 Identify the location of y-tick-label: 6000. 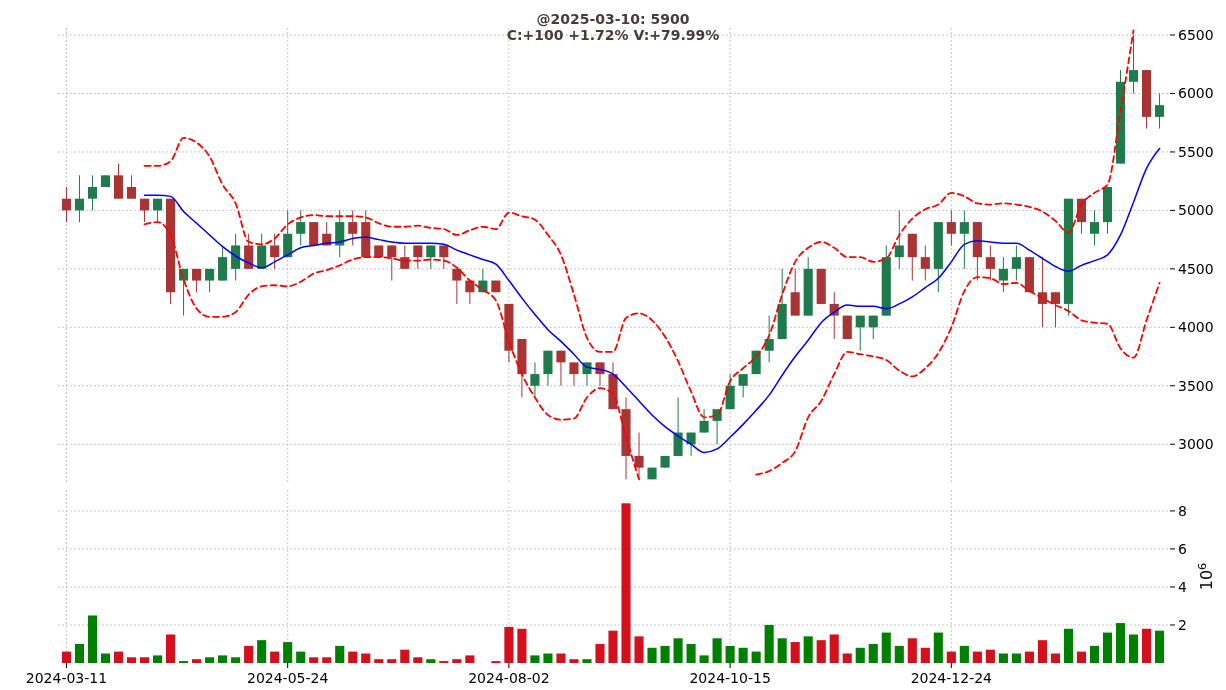
(1196, 93).